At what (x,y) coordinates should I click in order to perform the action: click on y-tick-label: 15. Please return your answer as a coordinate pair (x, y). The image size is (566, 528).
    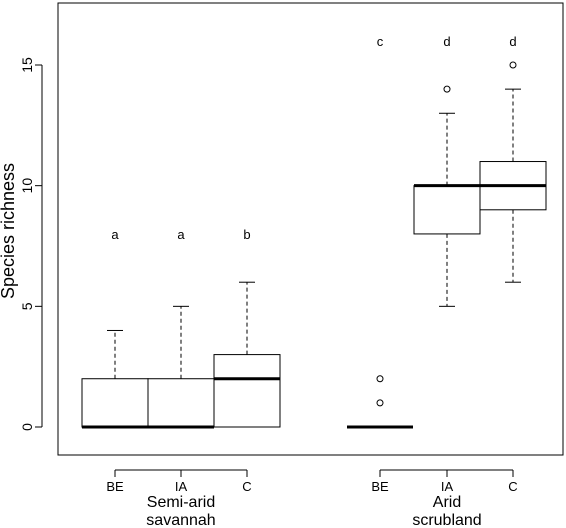
    Looking at the image, I should click on (27, 65).